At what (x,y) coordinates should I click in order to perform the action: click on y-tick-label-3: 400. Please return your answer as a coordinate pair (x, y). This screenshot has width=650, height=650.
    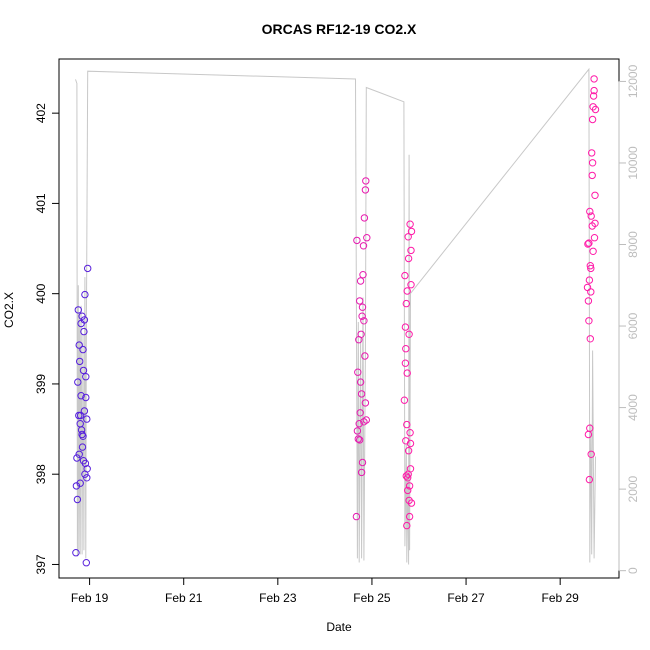
    Looking at the image, I should click on (41, 293).